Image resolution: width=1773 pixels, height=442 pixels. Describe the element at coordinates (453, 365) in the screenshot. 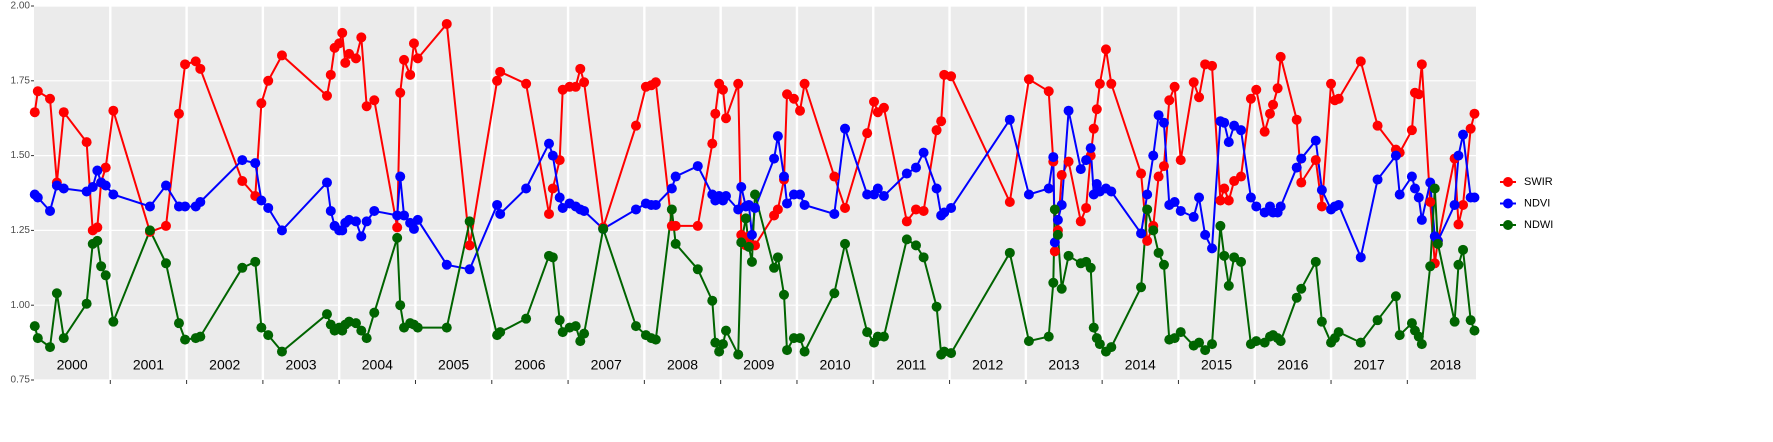

I see `x-tick-label: 2005` at that location.